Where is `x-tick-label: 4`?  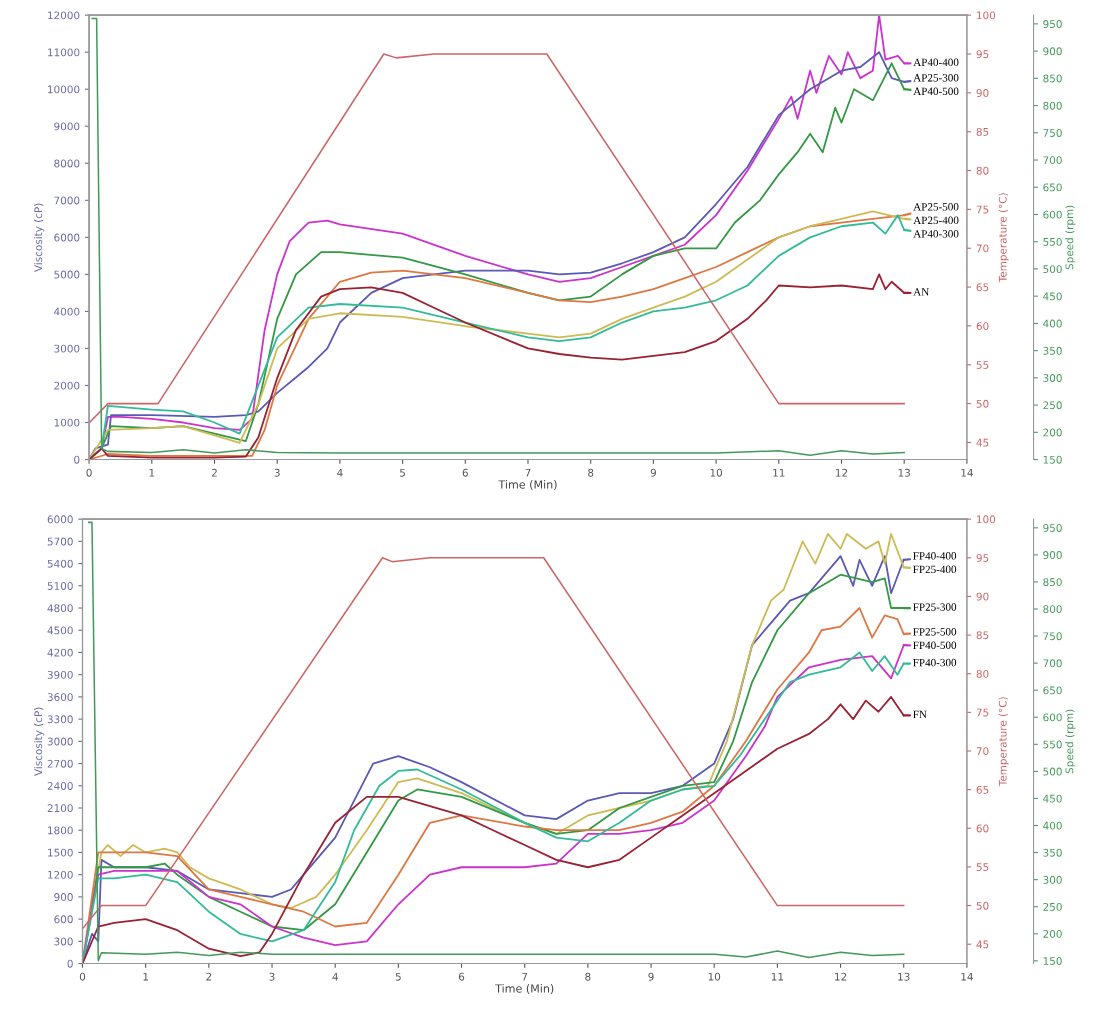 x-tick-label: 4 is located at coordinates (340, 472).